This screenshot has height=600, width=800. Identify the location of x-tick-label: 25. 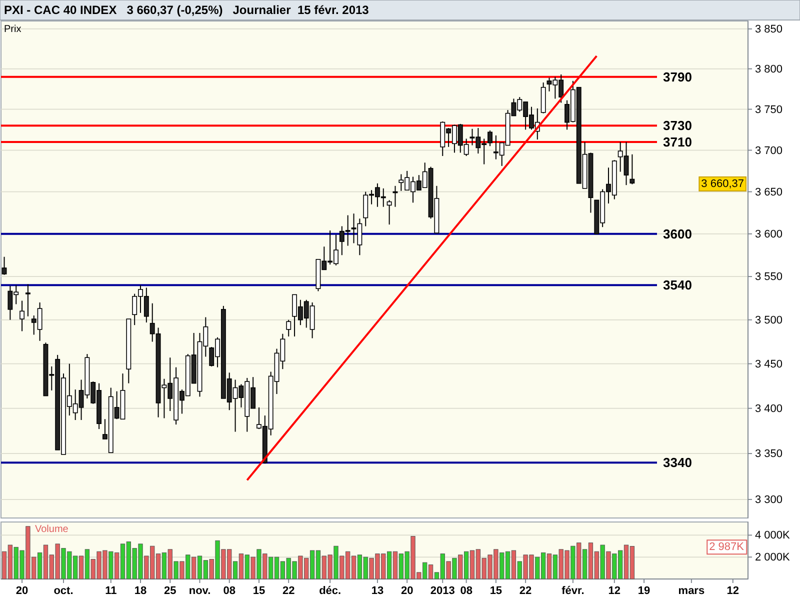
(170, 590).